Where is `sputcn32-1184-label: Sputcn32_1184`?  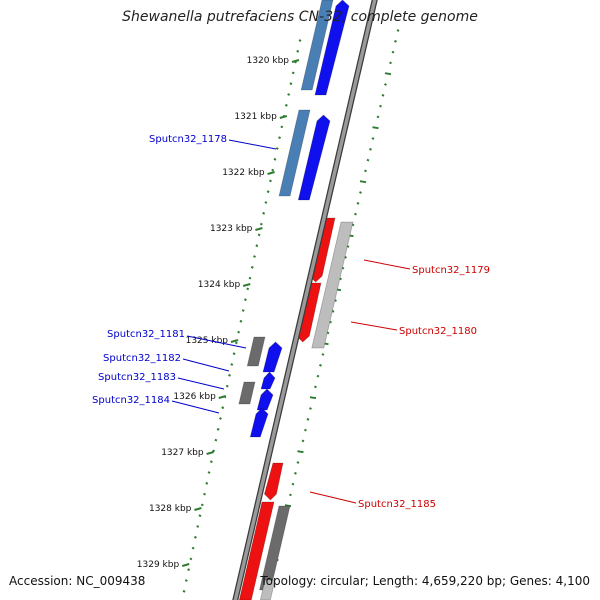 sputcn32-1184-label: Sputcn32_1184 is located at coordinates (131, 400).